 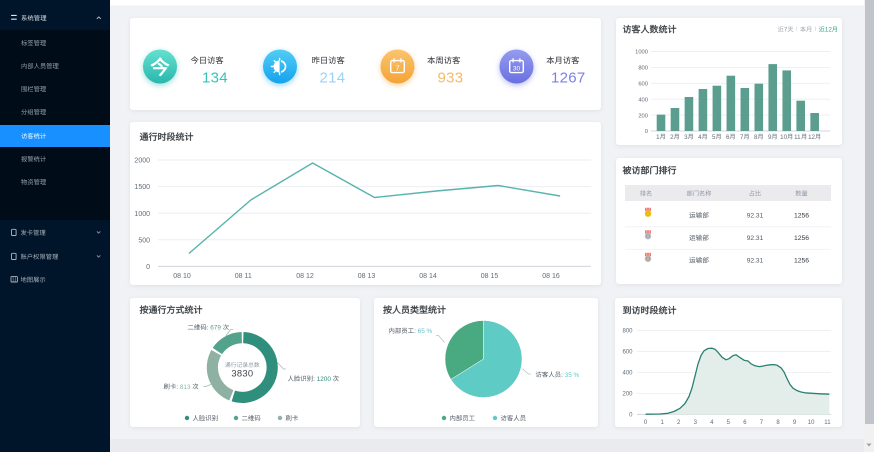 I want to click on svg-text: 08 10, so click(x=182, y=276).